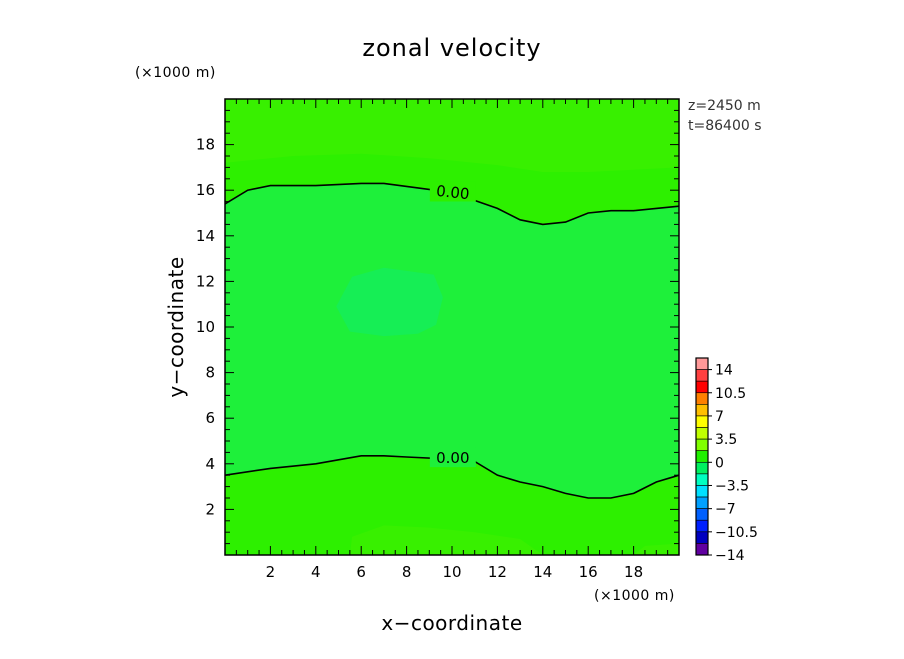  I want to click on x-unit-label: (×1000 m), so click(634, 596).